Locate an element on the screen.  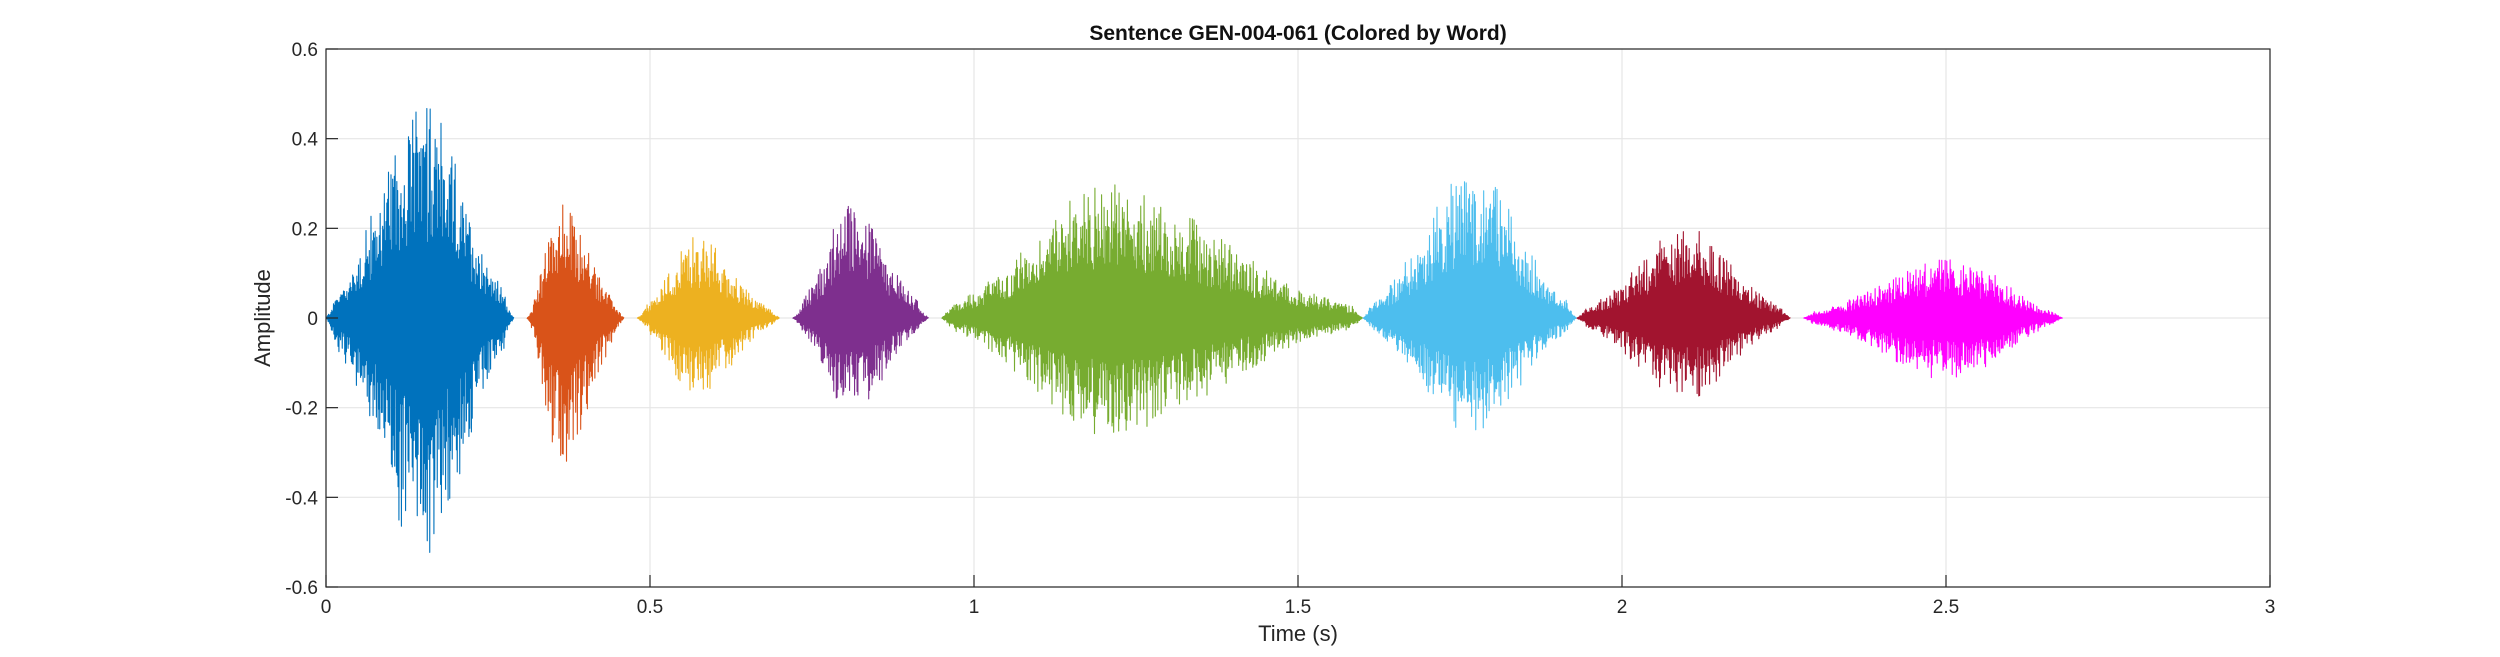
x-axis-label: Time (s) is located at coordinates (1298, 633).